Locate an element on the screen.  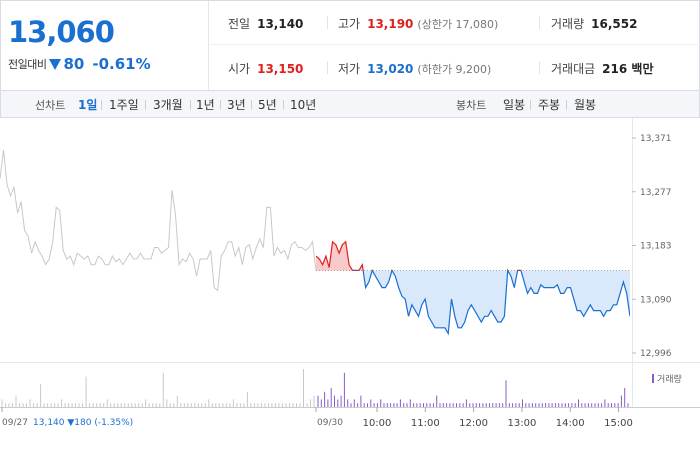
change-value: 80 is located at coordinates (74, 64).